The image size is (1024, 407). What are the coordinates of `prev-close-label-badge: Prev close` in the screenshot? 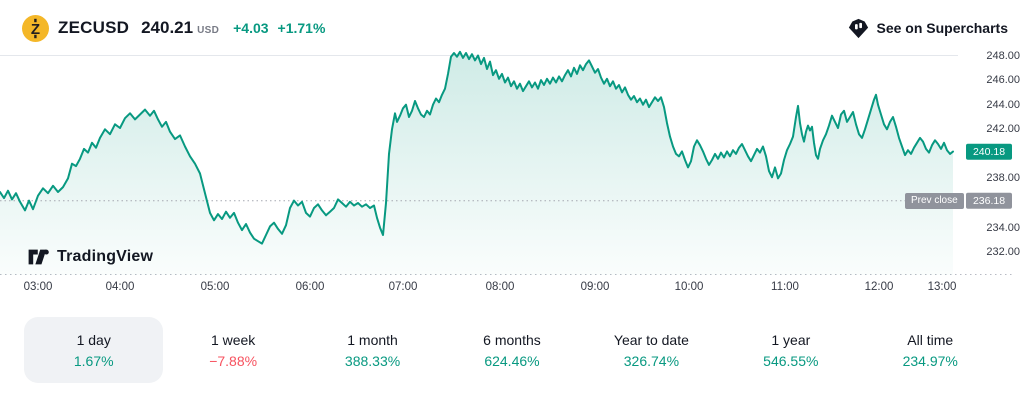 It's located at (934, 200).